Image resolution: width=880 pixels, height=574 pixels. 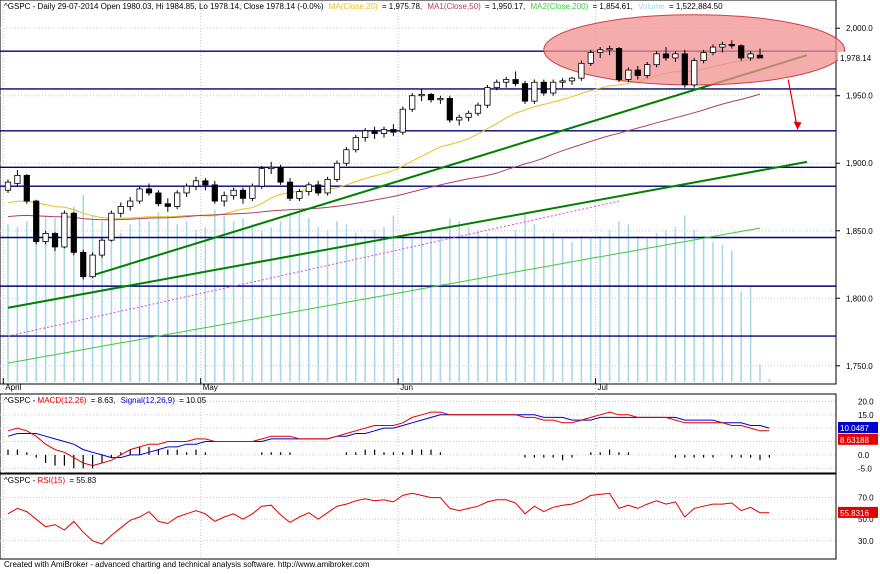 I want to click on last-close-badge-bg, so click(x=858, y=57).